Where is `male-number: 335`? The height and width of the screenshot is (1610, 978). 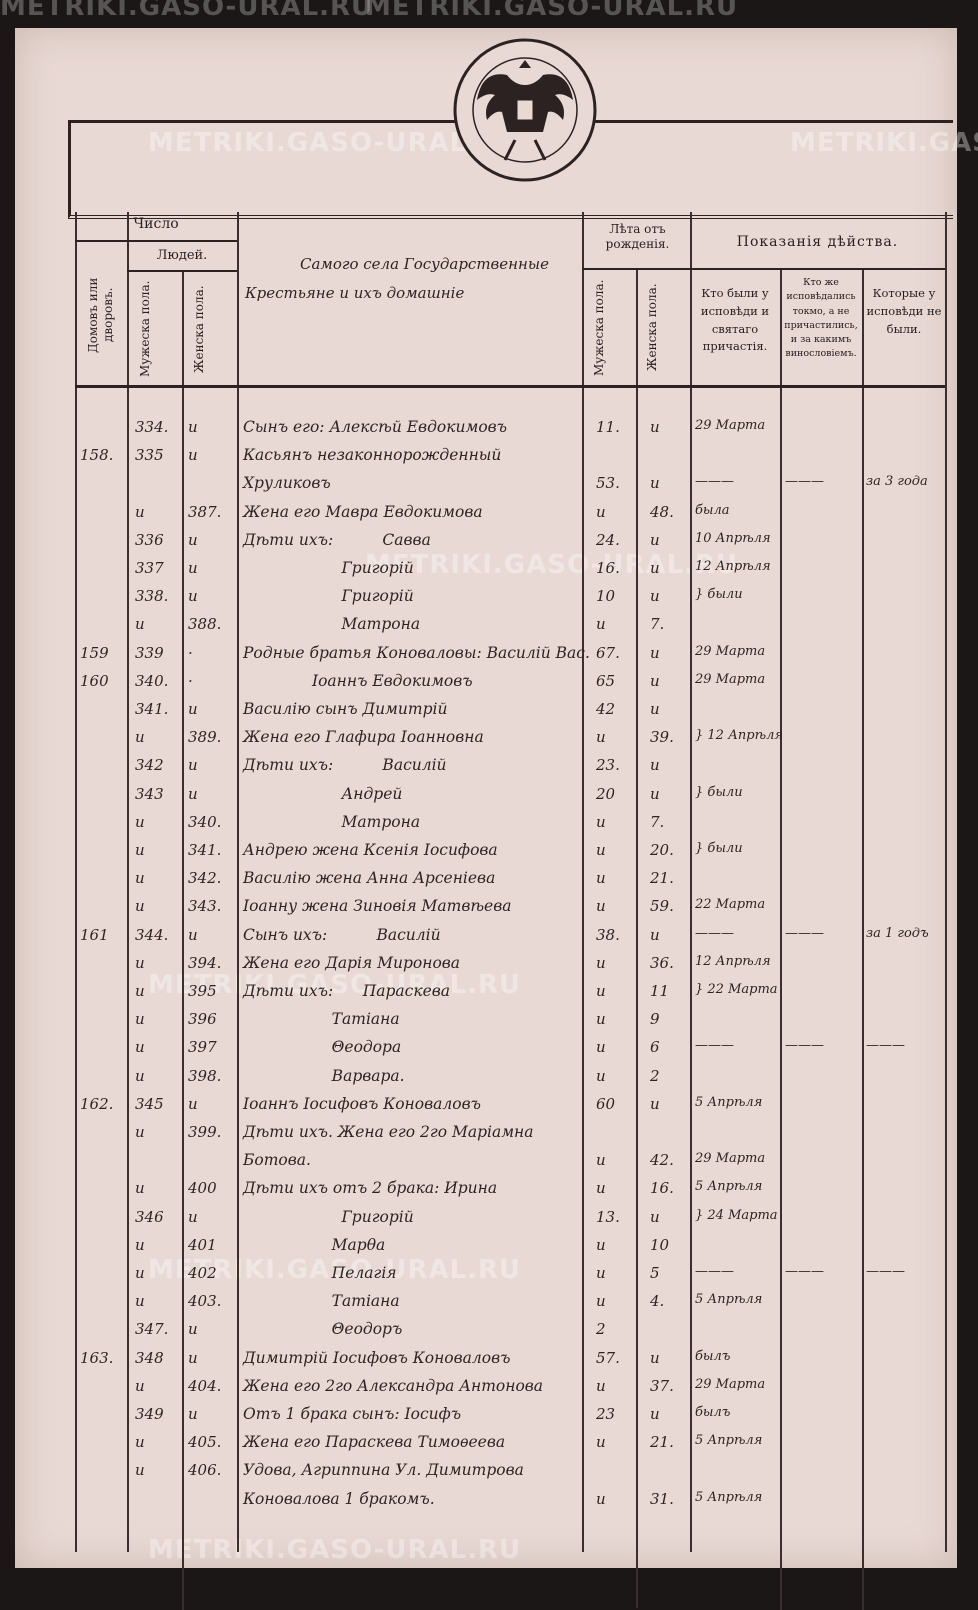
male-number: 335 is located at coordinates (149, 455).